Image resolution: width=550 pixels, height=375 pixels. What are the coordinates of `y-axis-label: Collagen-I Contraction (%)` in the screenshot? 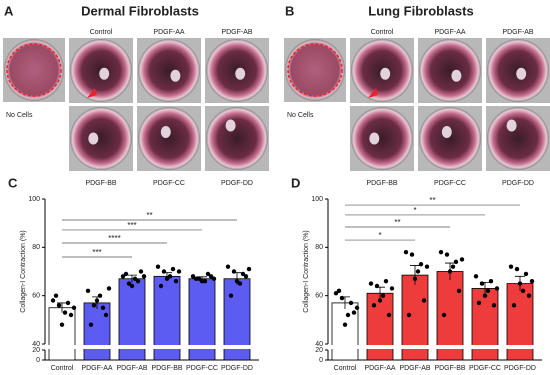 It's located at (23, 271).